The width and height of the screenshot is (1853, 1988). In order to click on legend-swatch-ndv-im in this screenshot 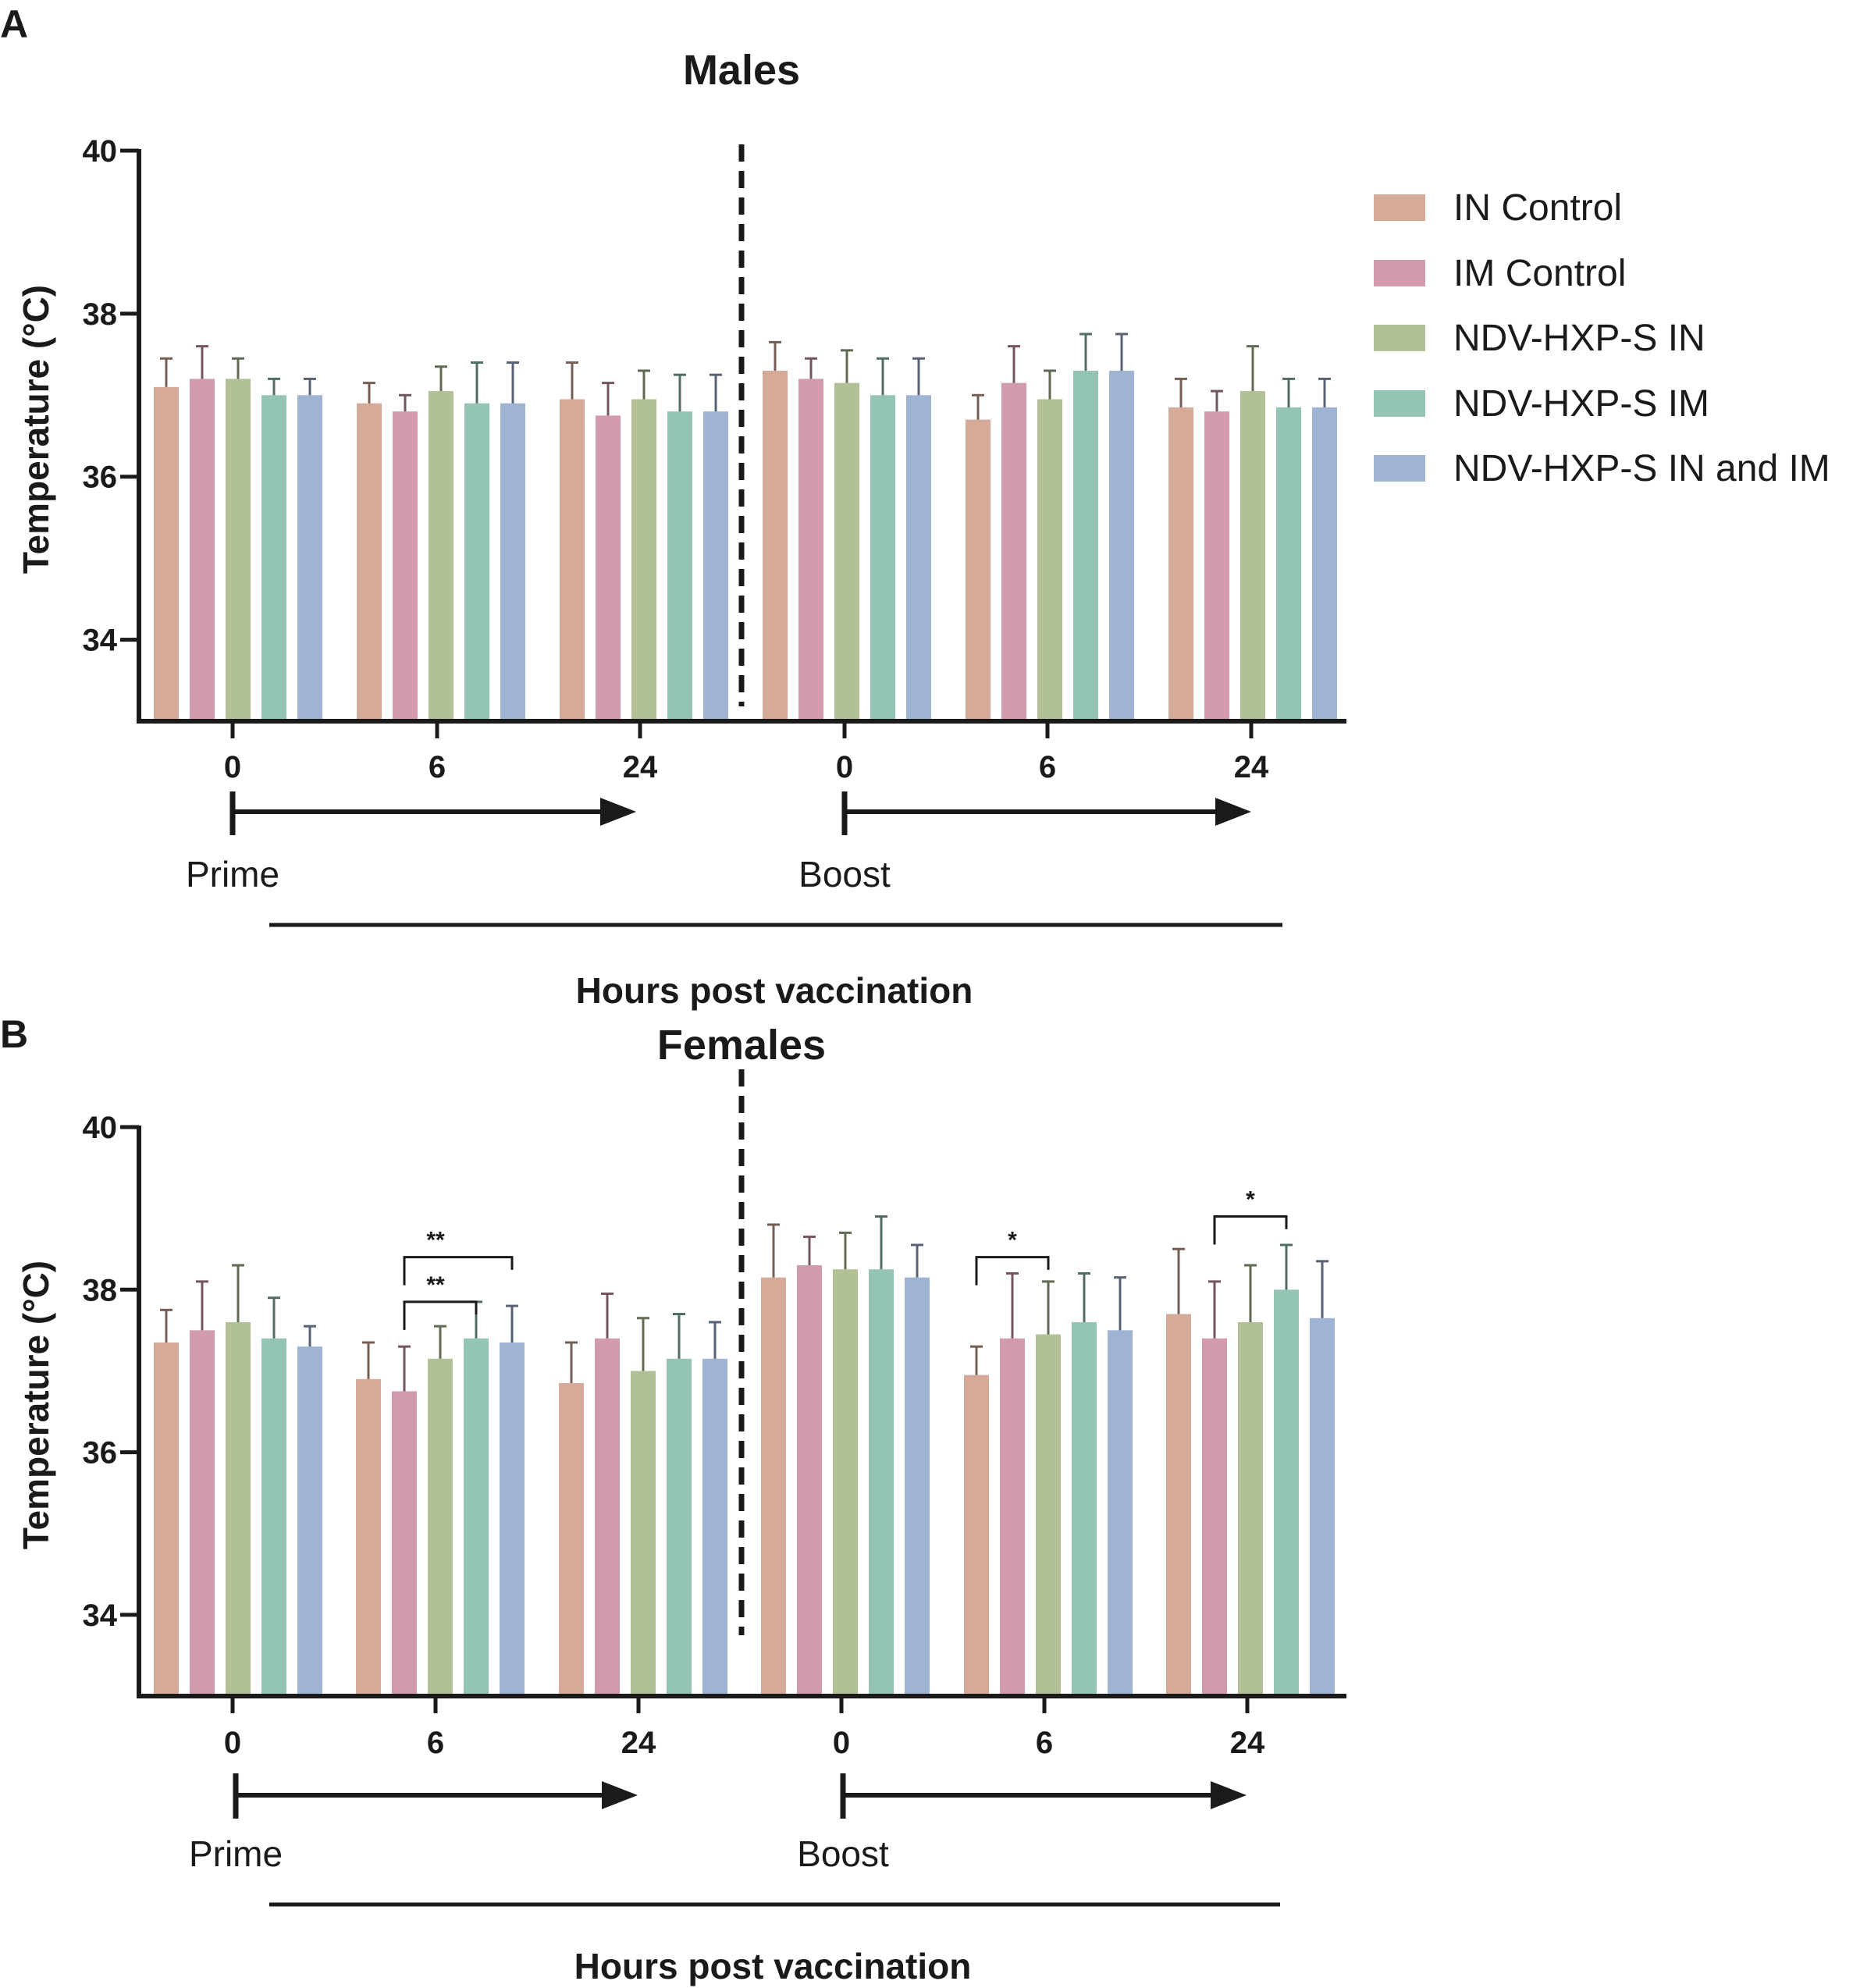, I will do `click(1399, 403)`.